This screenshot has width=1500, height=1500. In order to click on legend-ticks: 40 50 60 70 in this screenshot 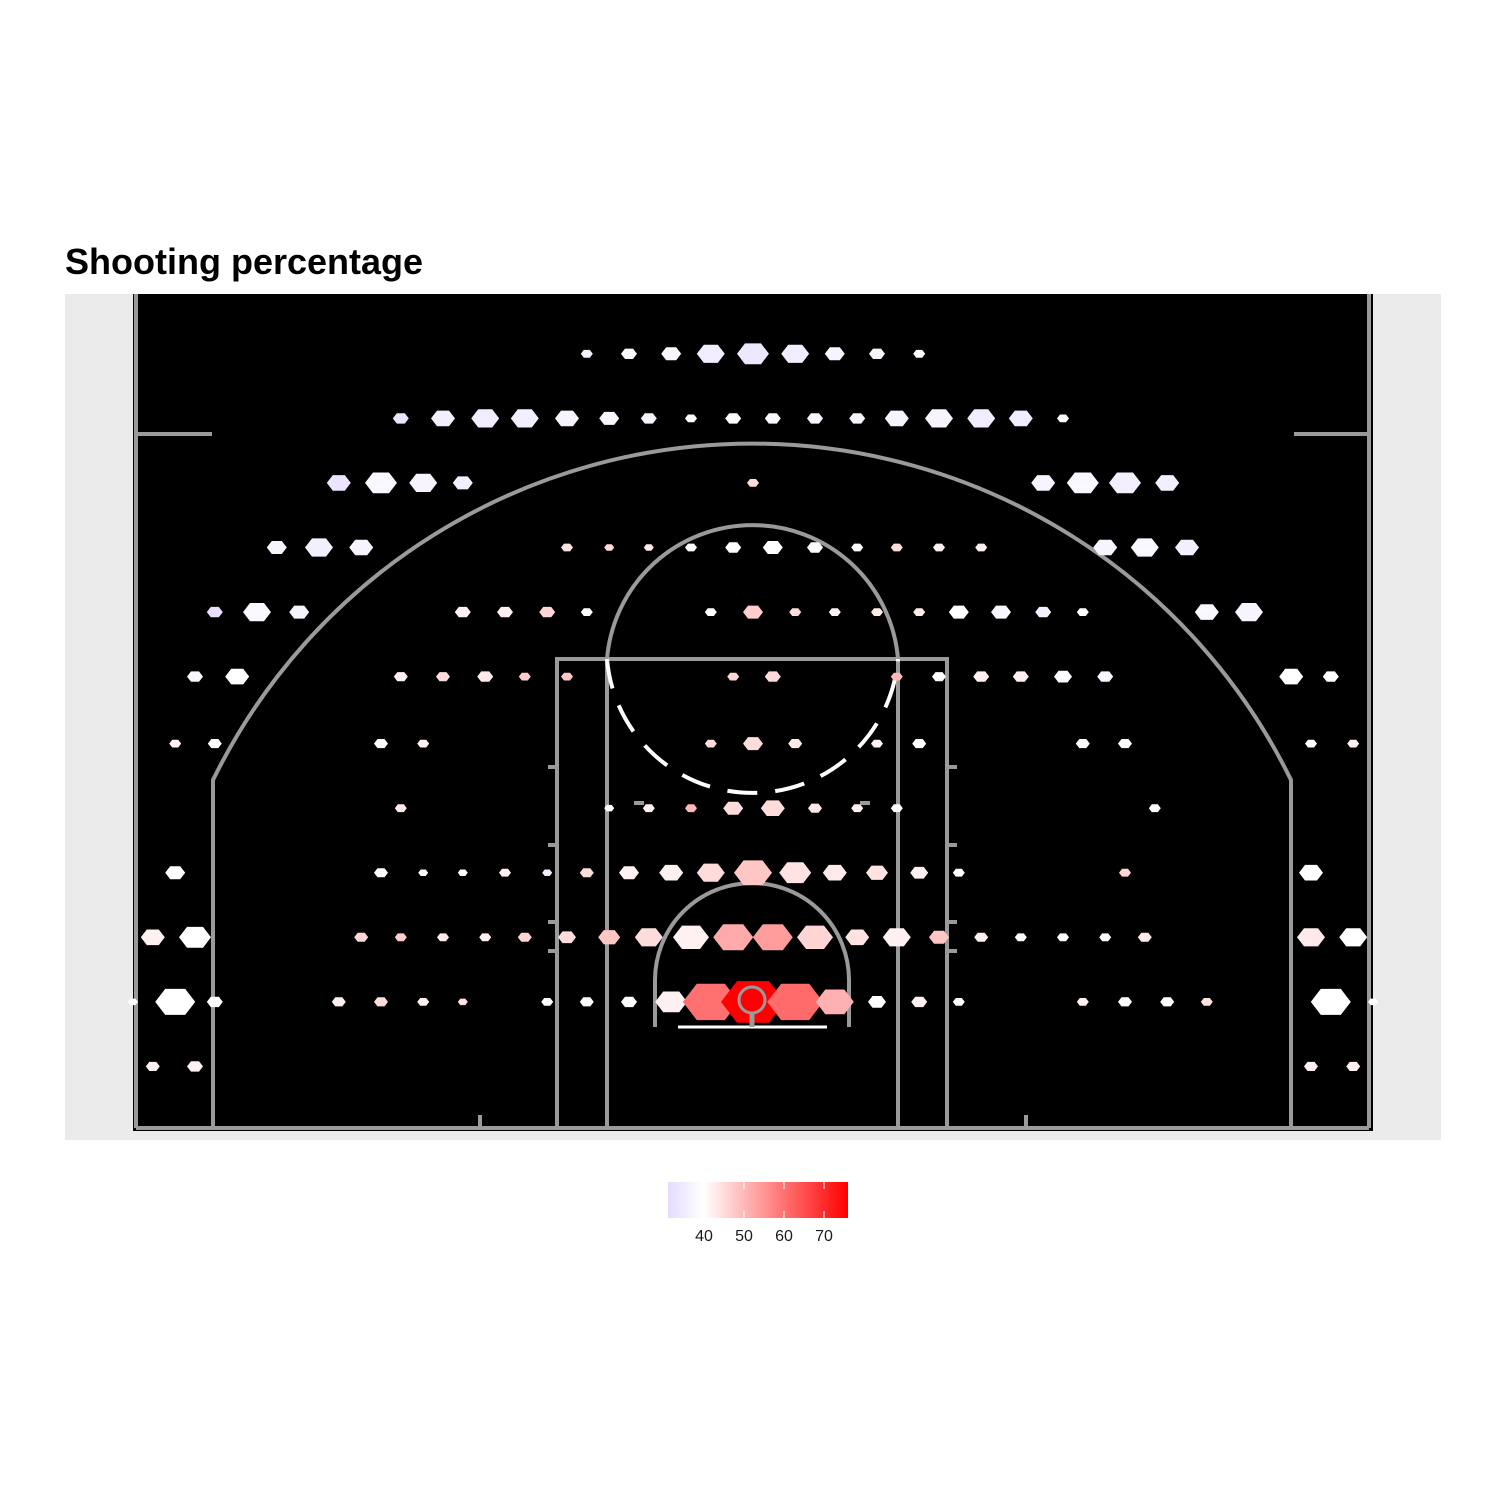, I will do `click(764, 1213)`.